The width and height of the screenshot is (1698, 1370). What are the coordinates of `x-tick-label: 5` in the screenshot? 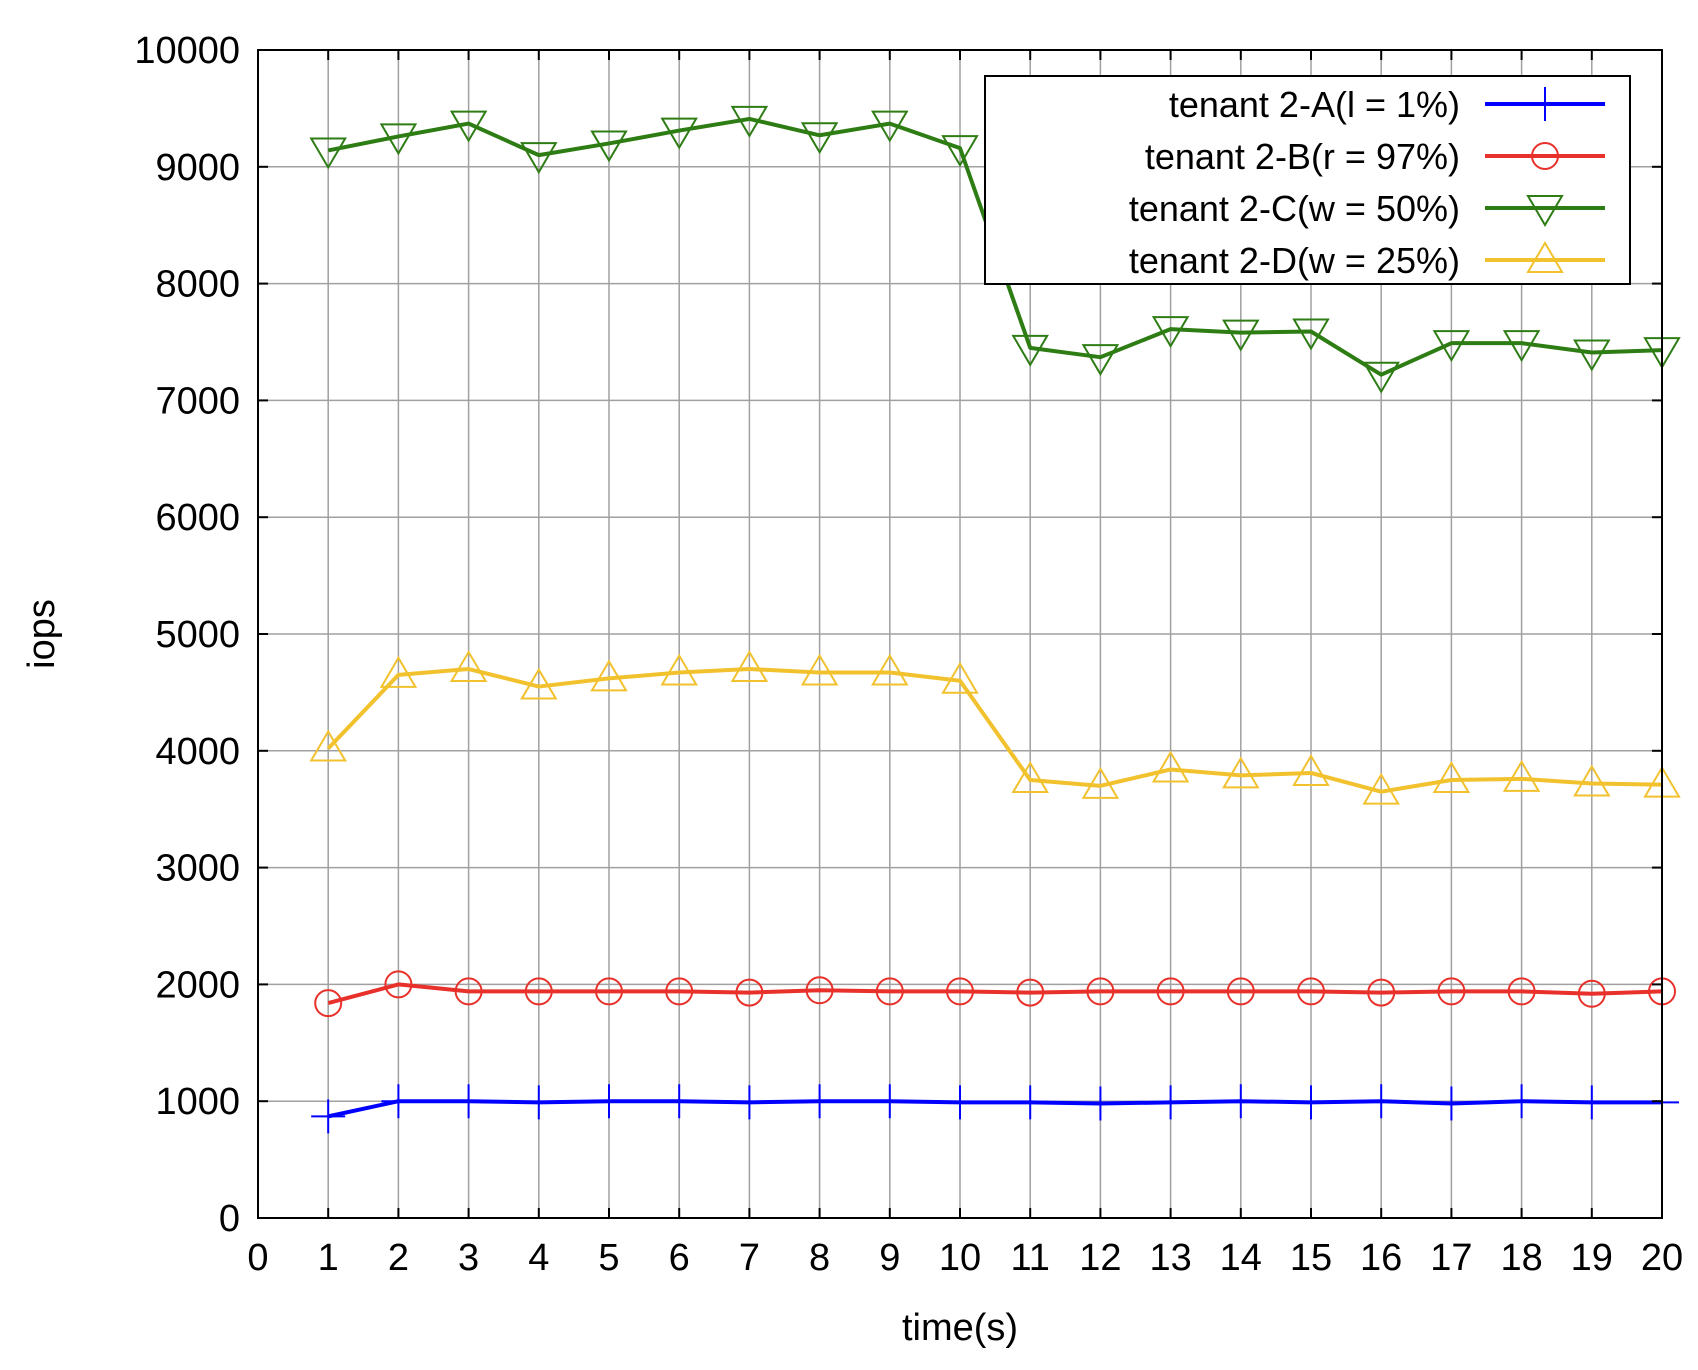 It's located at (608, 1258).